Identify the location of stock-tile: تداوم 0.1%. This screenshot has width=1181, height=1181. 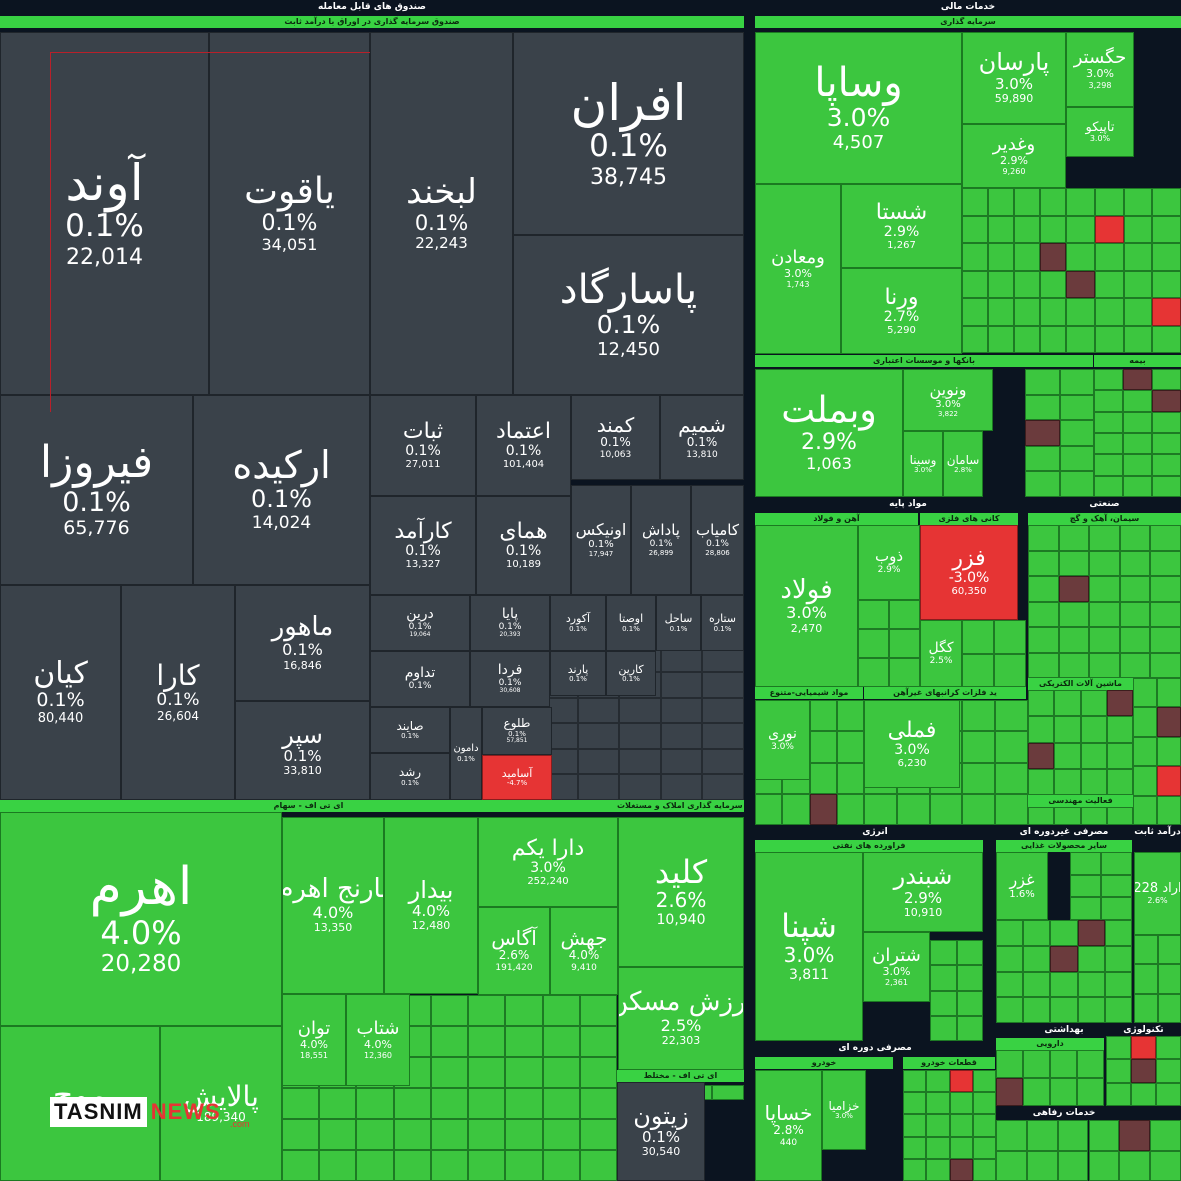
(420, 679).